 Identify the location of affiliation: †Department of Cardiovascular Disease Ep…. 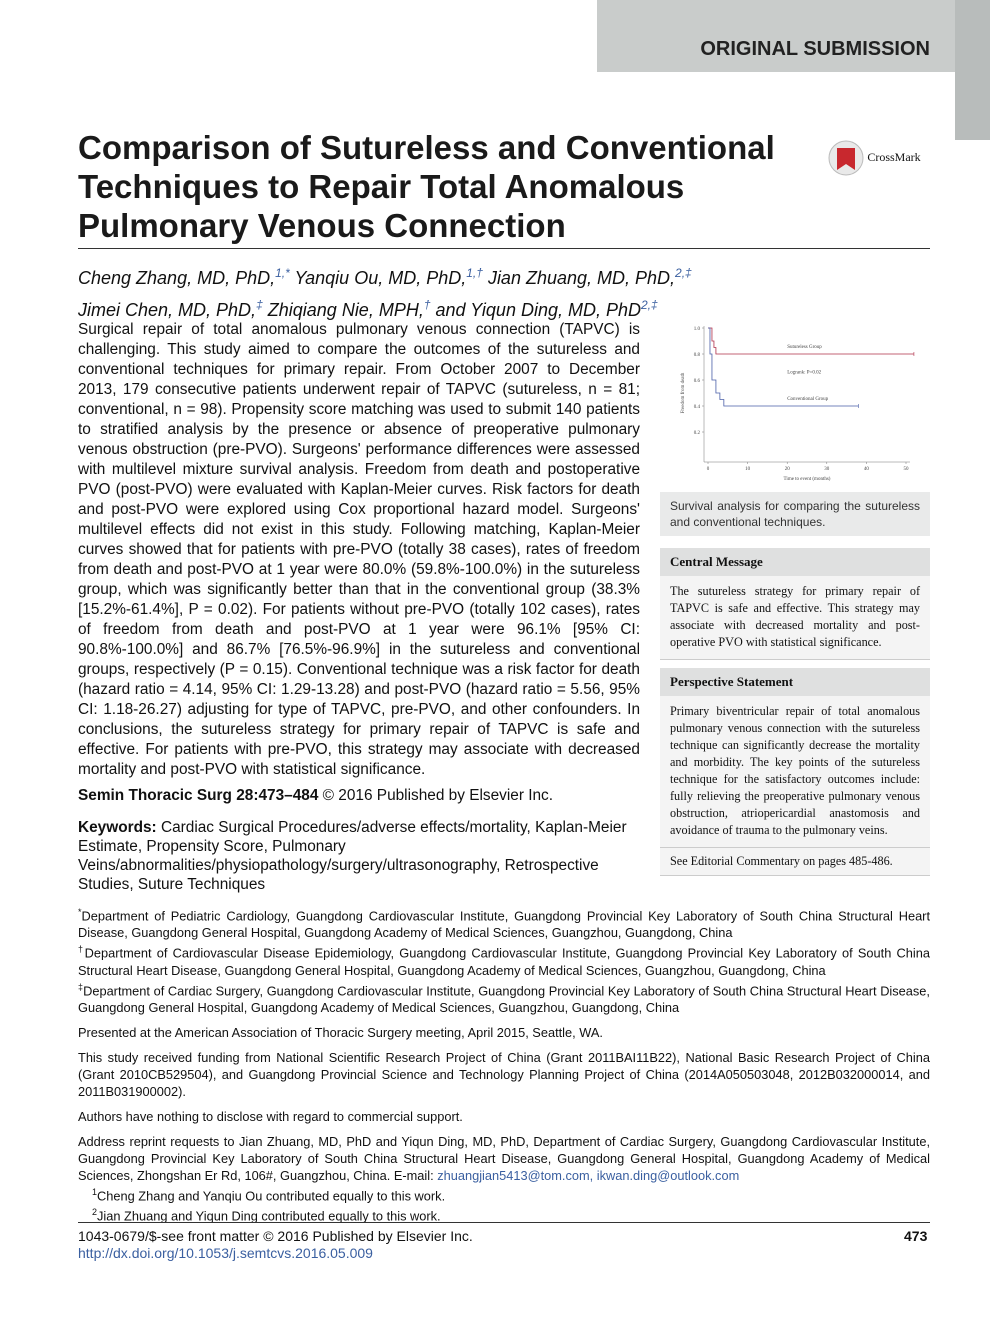
(504, 959).